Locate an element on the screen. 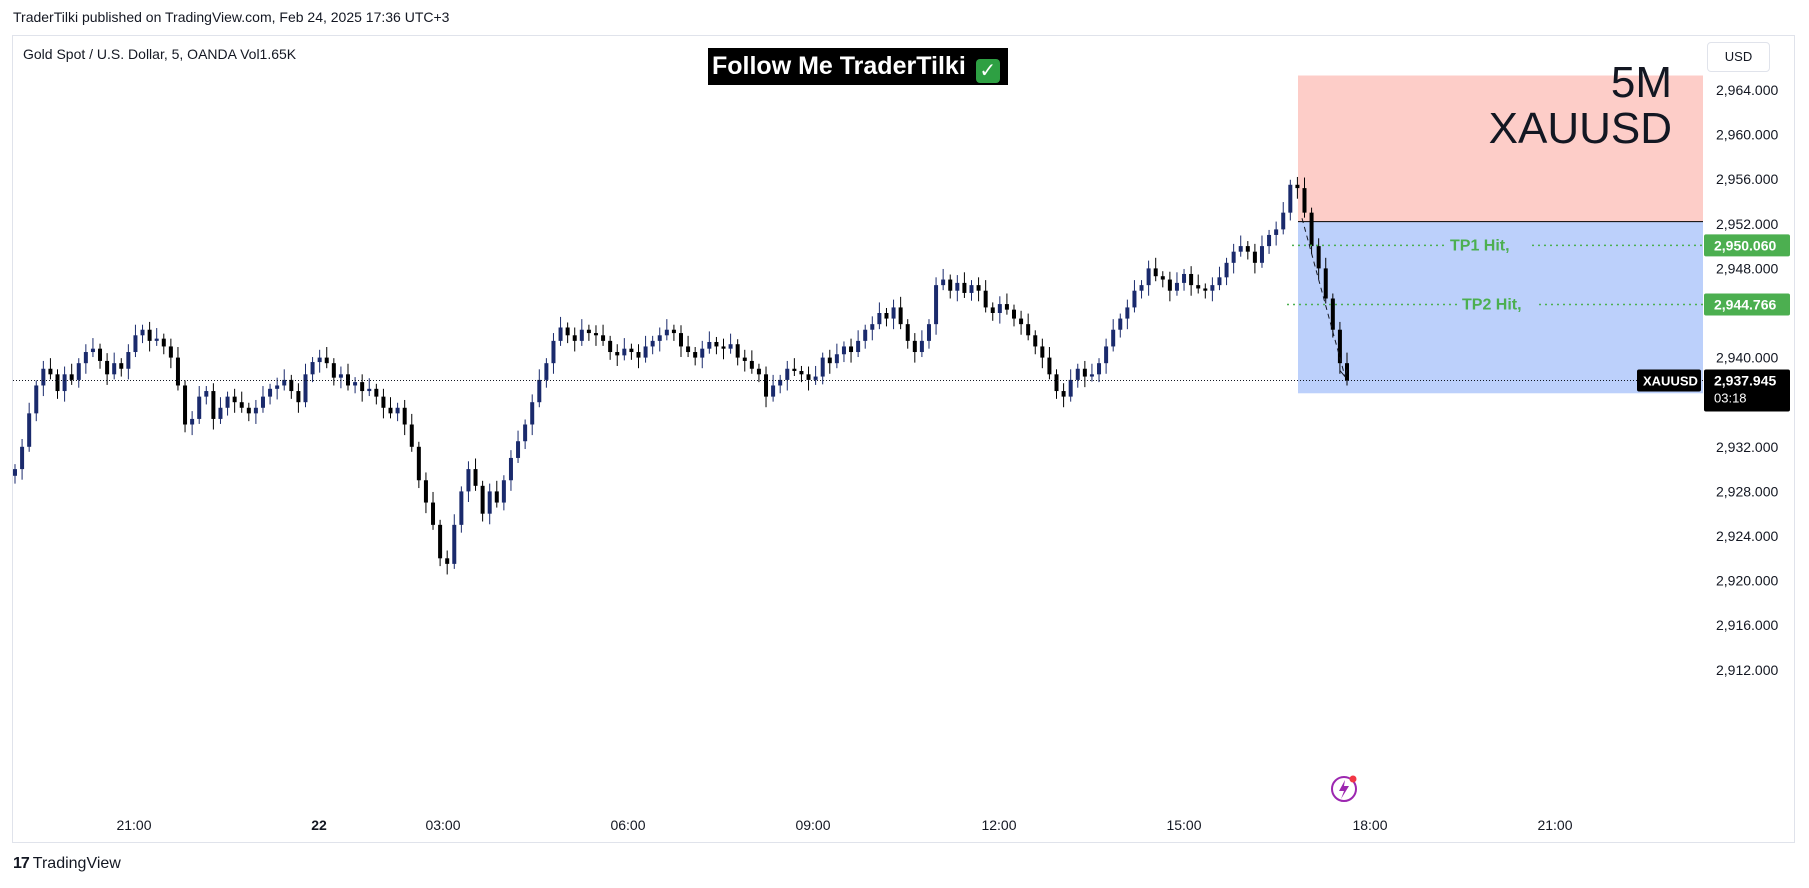  price-tick: 2,952.000 is located at coordinates (1747, 224).